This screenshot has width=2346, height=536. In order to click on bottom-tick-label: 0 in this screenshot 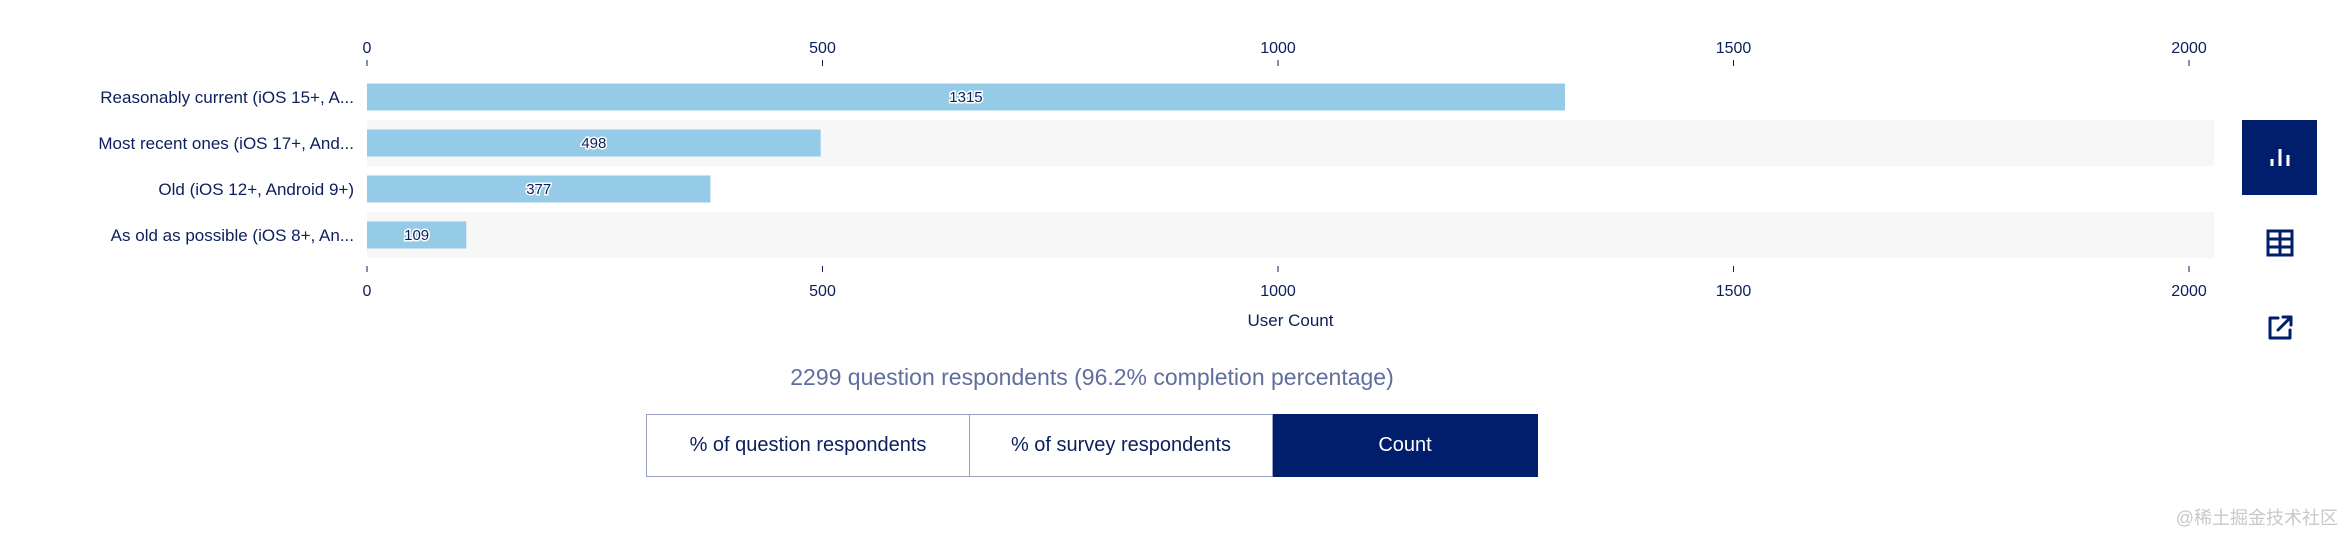, I will do `click(367, 291)`.